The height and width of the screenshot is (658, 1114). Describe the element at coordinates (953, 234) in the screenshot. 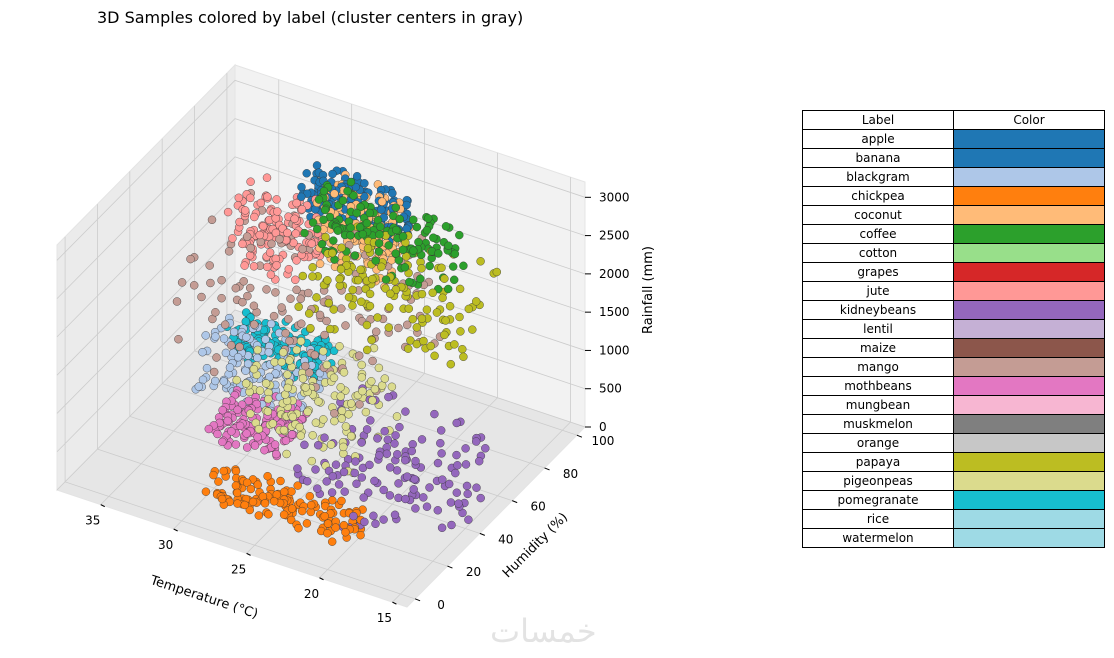

I see `legend-row: coffee` at that location.